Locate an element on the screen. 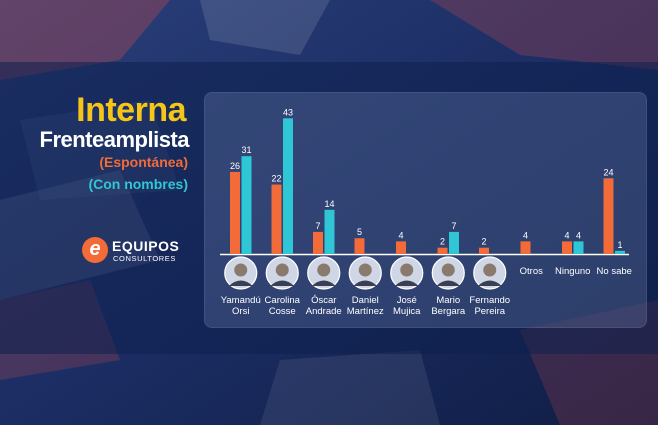 This screenshot has height=425, width=658. category-label: No sabe is located at coordinates (614, 271).